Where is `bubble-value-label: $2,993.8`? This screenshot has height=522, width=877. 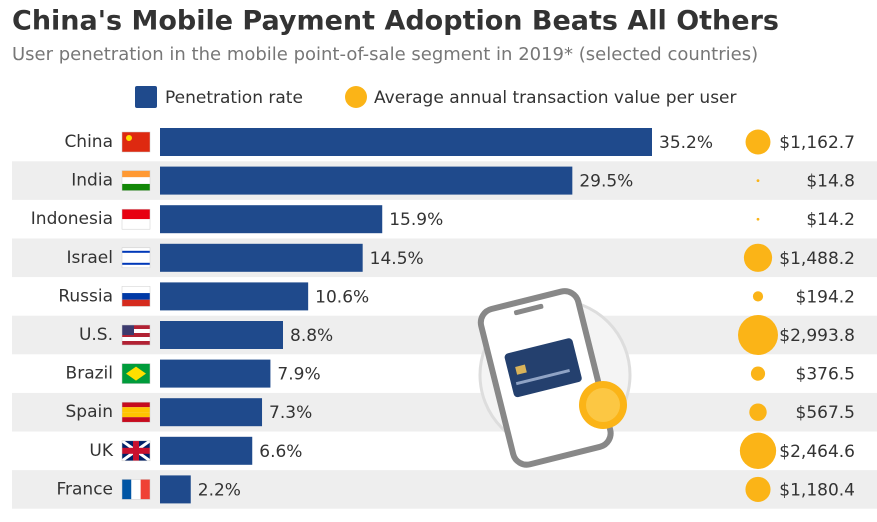
bubble-value-label: $2,993.8 is located at coordinates (817, 336).